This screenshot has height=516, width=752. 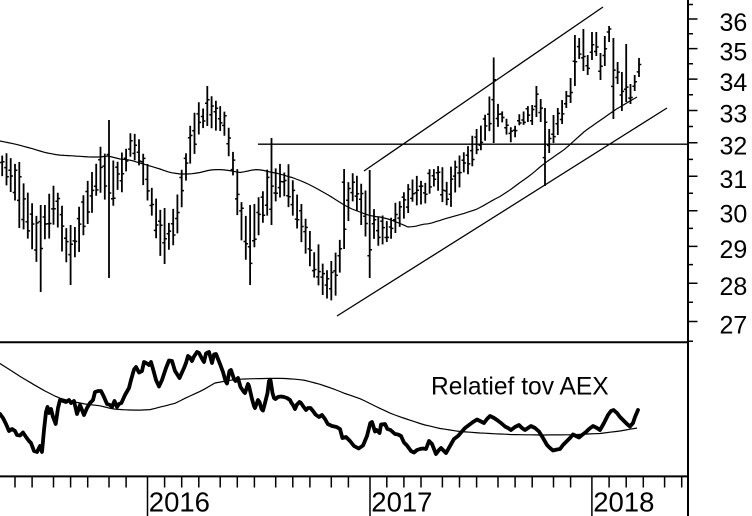 I want to click on svg-text: 31, so click(x=734, y=180).